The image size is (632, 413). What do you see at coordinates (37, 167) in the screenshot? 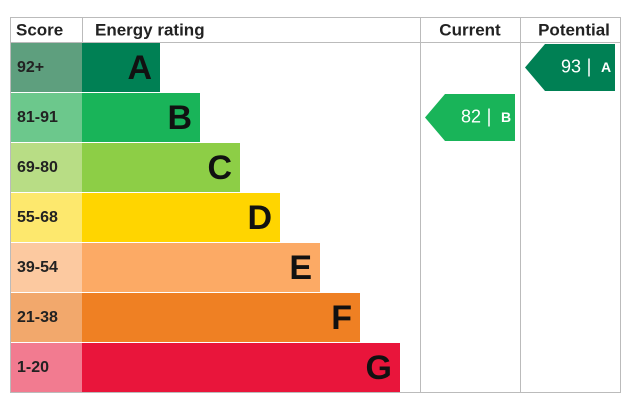
I see `score-label: 69-80` at bounding box center [37, 167].